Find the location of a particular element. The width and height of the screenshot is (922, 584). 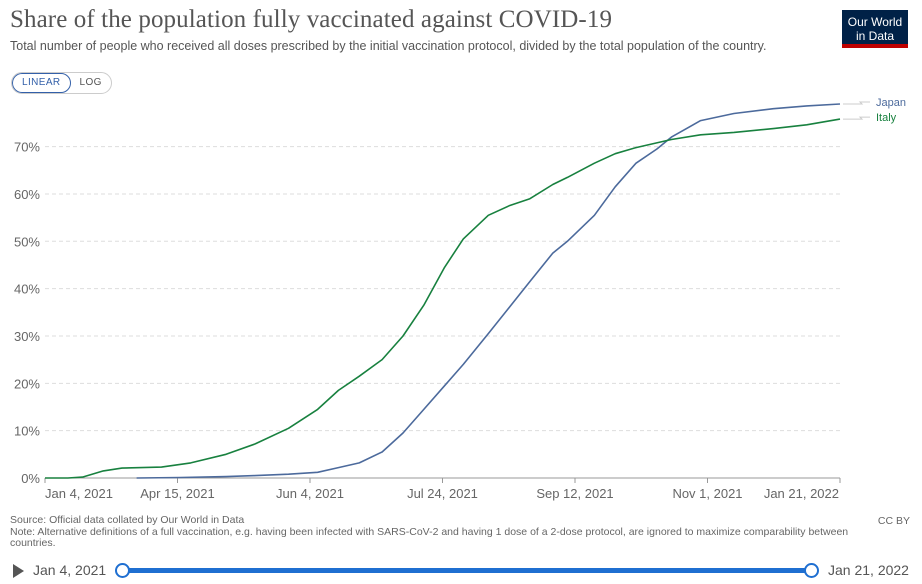

series-label-italy: Italy is located at coordinates (886, 118).